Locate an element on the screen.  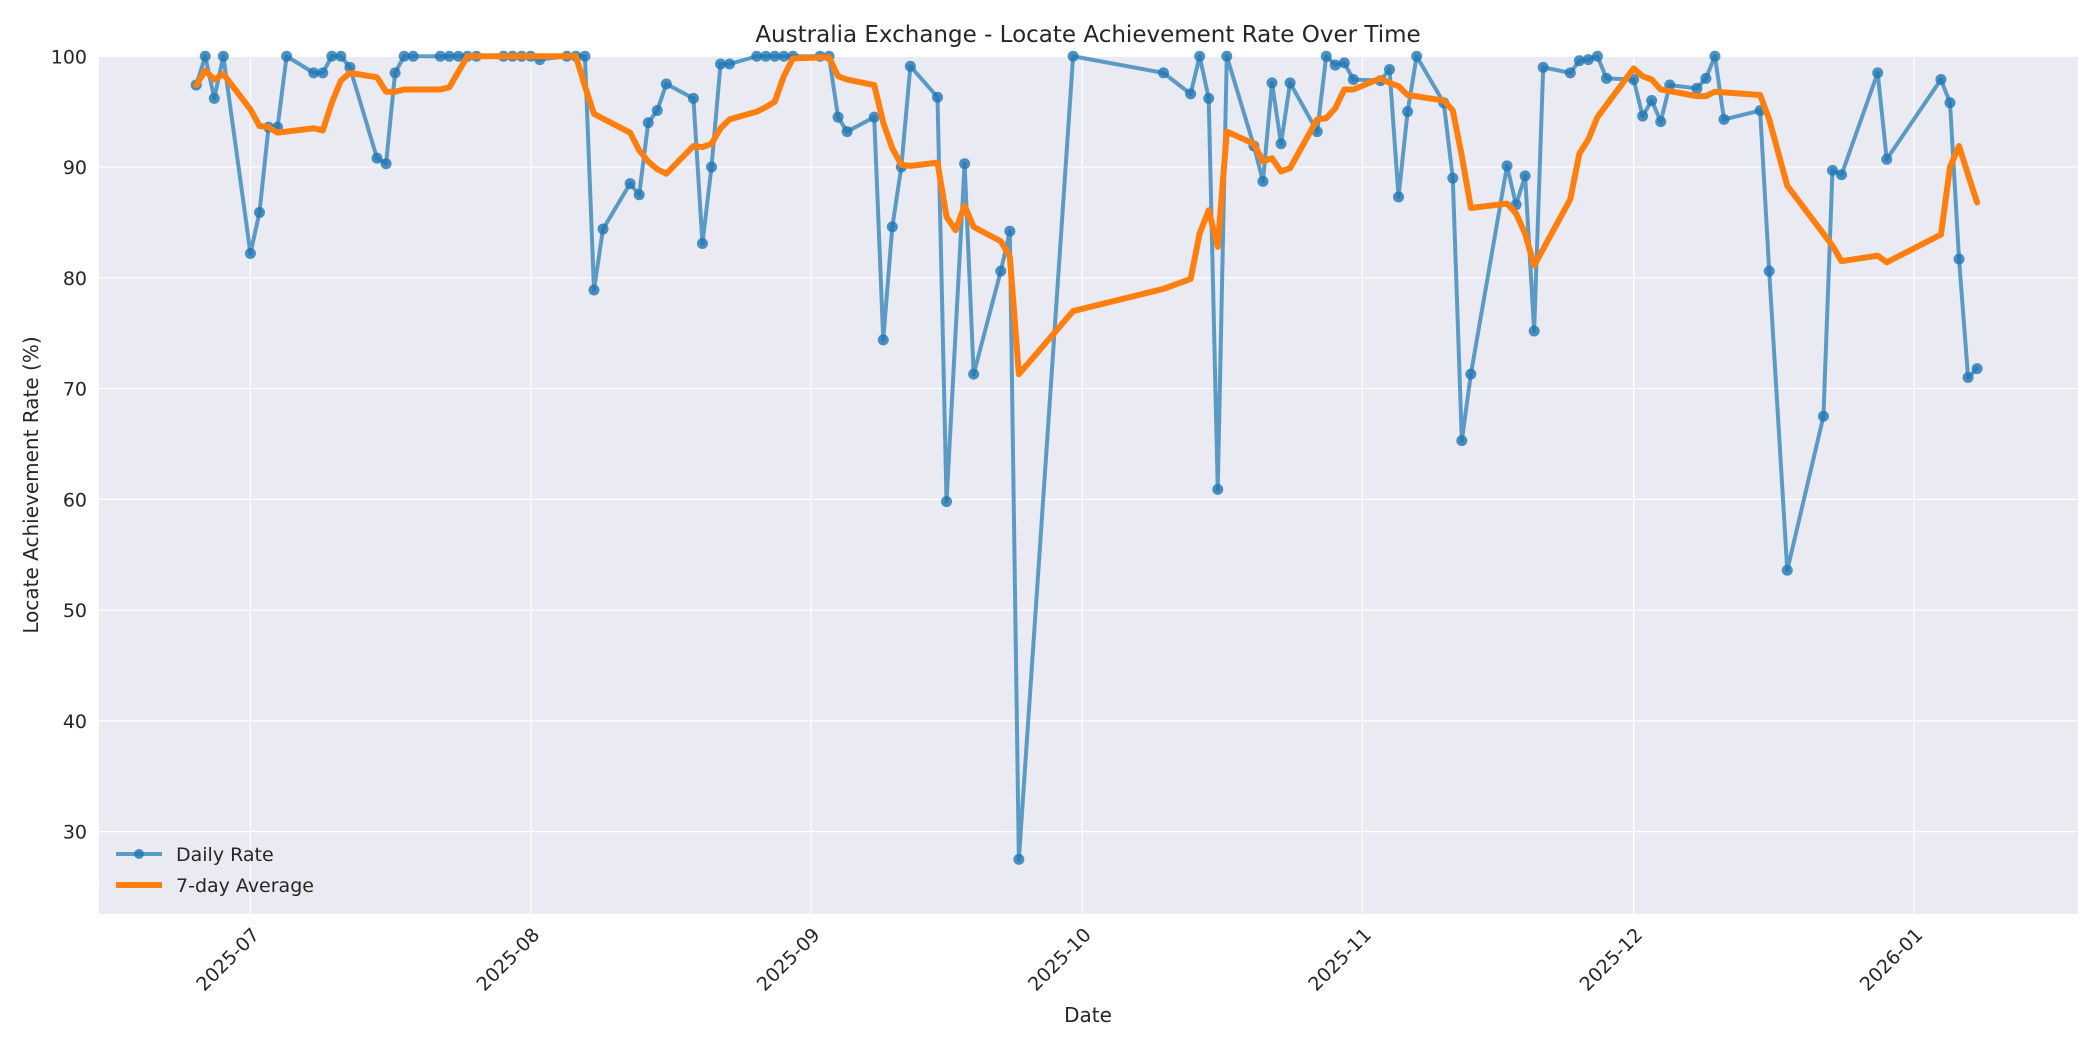
y-tick-label: 90 is located at coordinates (75, 168).